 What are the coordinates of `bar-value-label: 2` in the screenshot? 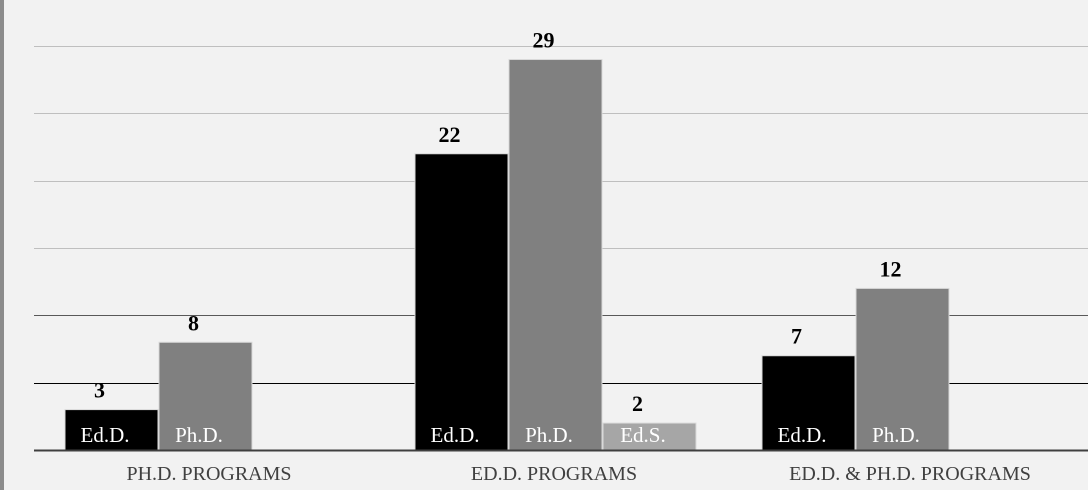 It's located at (637, 403).